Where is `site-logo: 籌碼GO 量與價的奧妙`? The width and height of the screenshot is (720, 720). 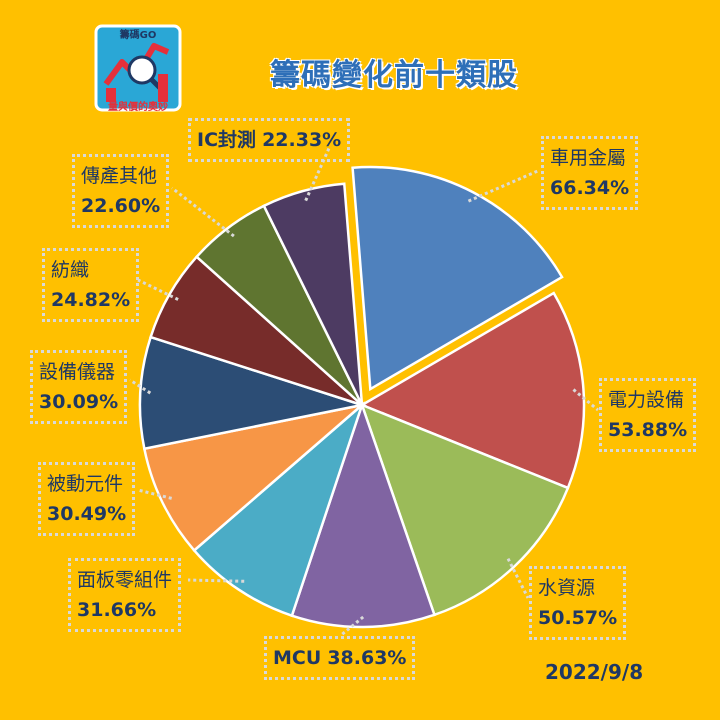
site-logo: 籌碼GO 量與價的奧妙 is located at coordinates (138, 68).